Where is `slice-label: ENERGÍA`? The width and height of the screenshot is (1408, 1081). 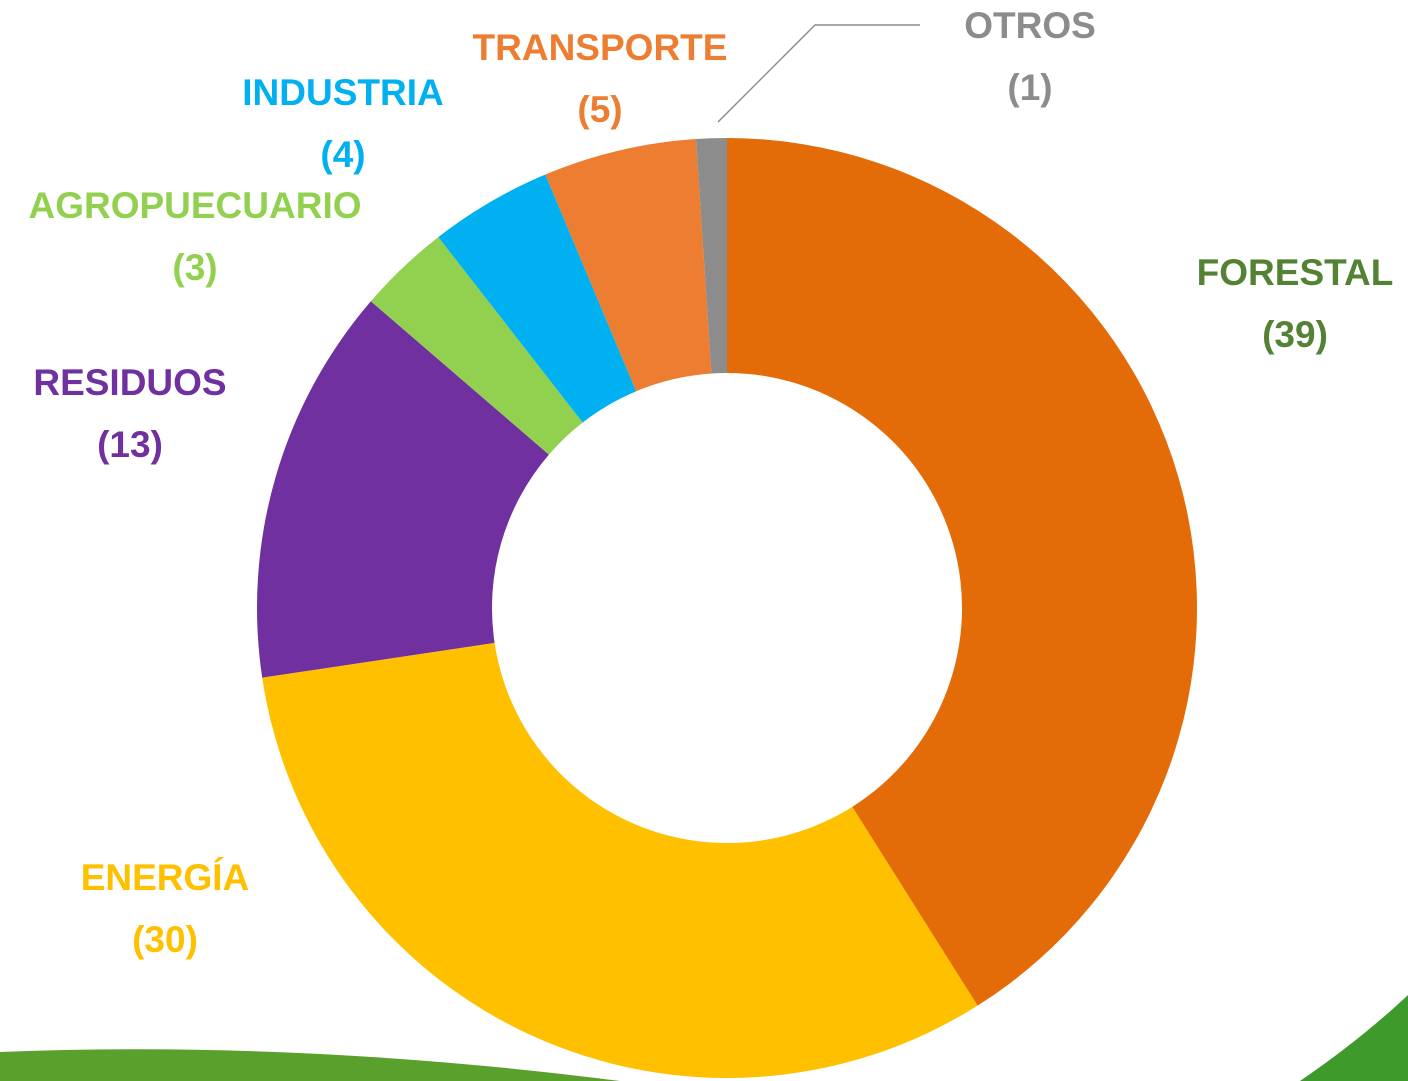
slice-label: ENERGÍA is located at coordinates (165, 877).